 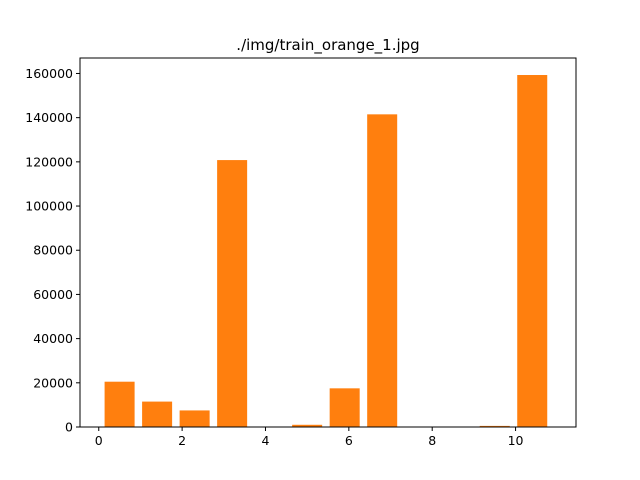 What do you see at coordinates (69, 427) in the screenshot?
I see `y-tick-label: 0` at bounding box center [69, 427].